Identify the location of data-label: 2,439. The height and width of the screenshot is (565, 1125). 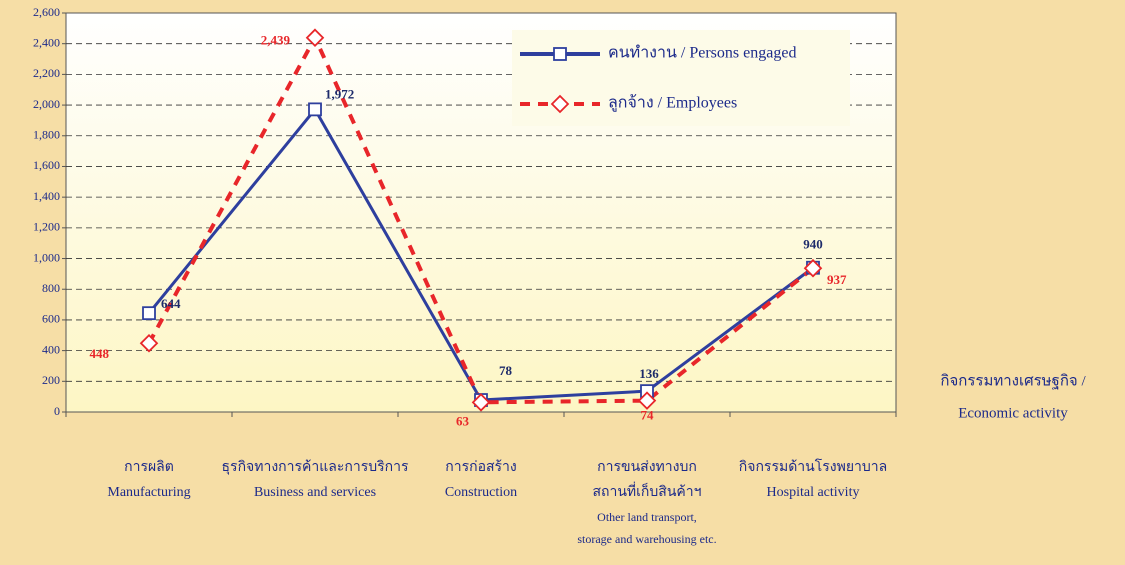
(276, 40).